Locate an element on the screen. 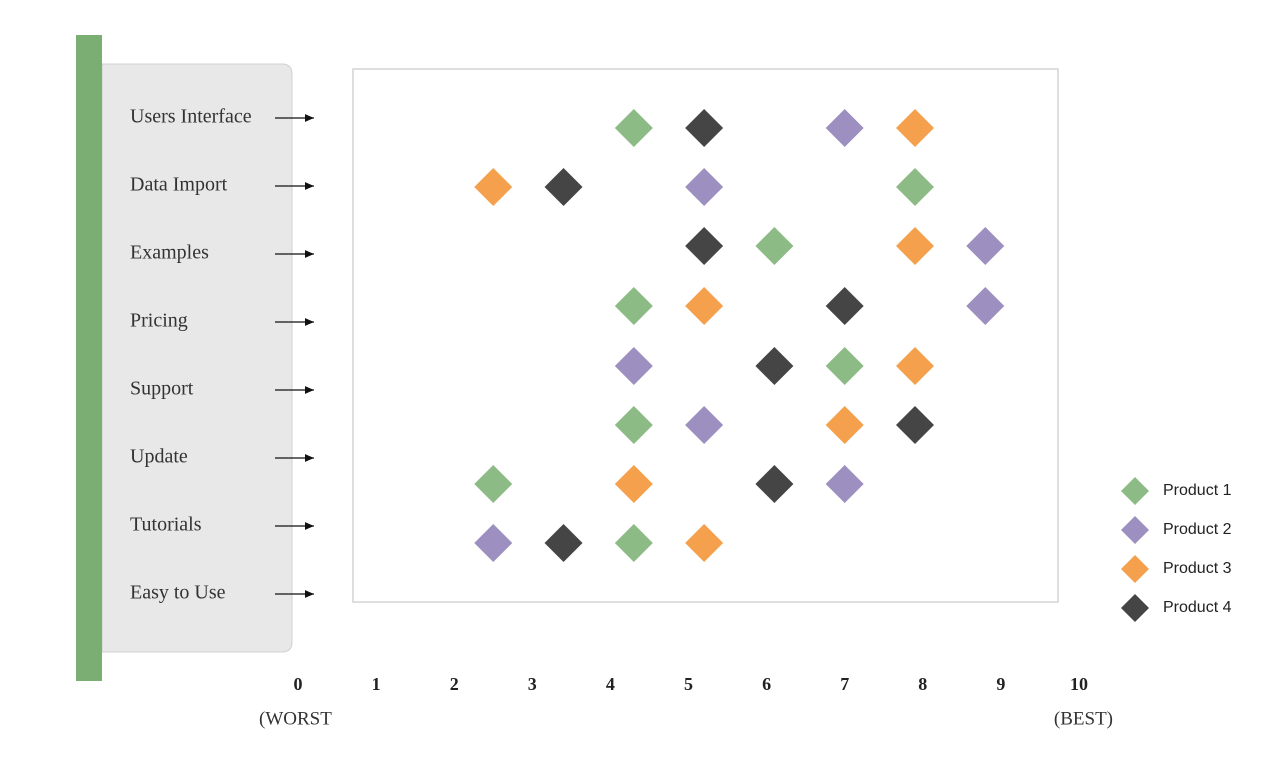 Image resolution: width=1280 pixels, height=763 pixels. x-tick-label: 3 is located at coordinates (532, 684).